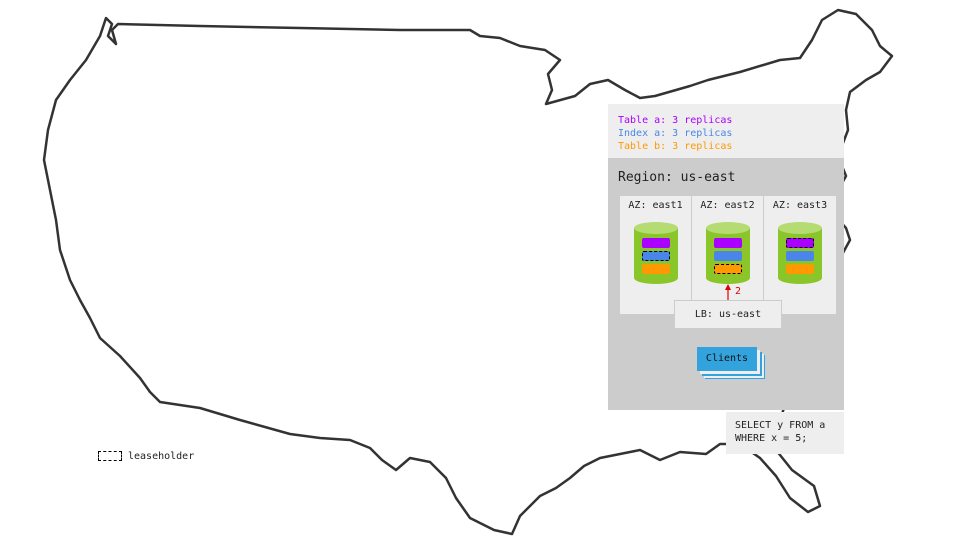 The height and width of the screenshot is (540, 960). I want to click on az-east2: AZ: east2 2, so click(728, 255).